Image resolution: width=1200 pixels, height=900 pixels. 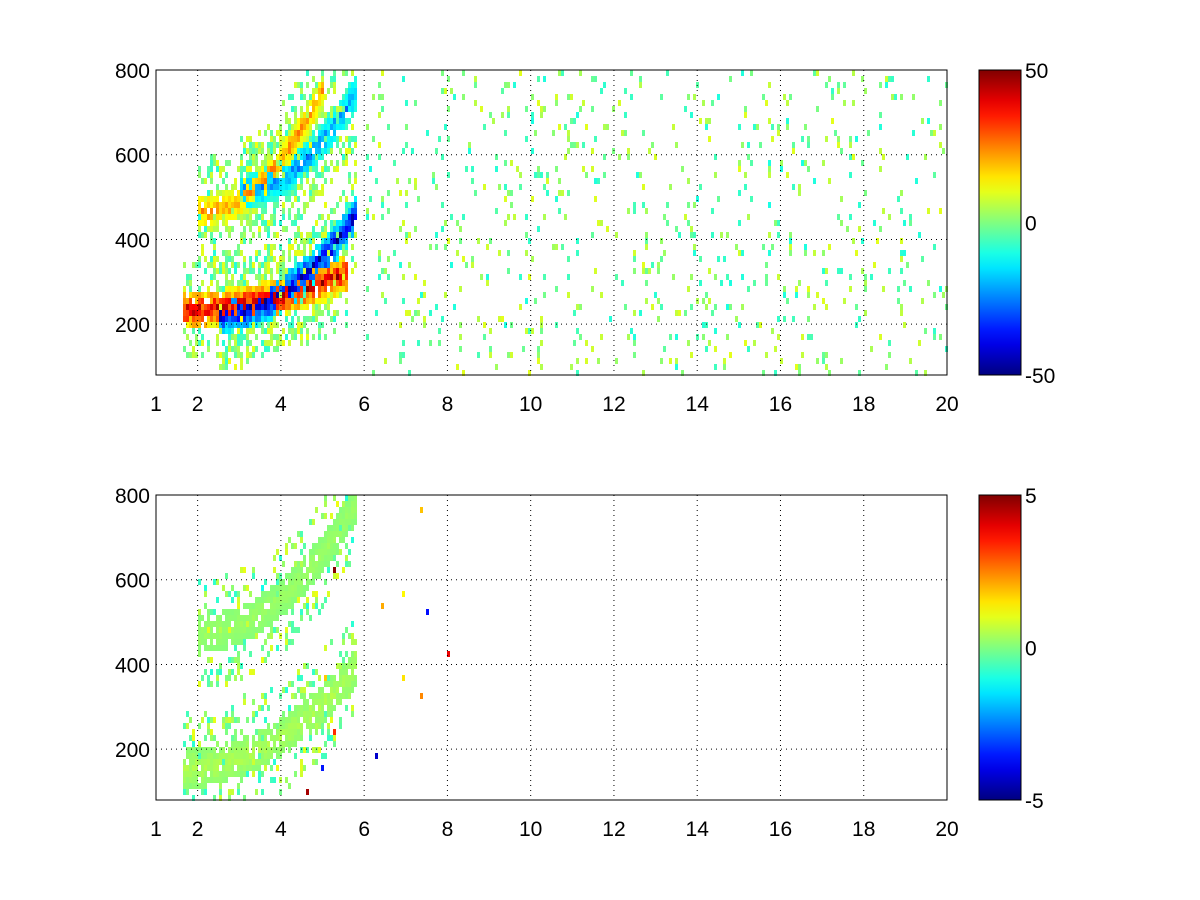 I want to click on x-tick-label: 4, so click(x=281, y=404).